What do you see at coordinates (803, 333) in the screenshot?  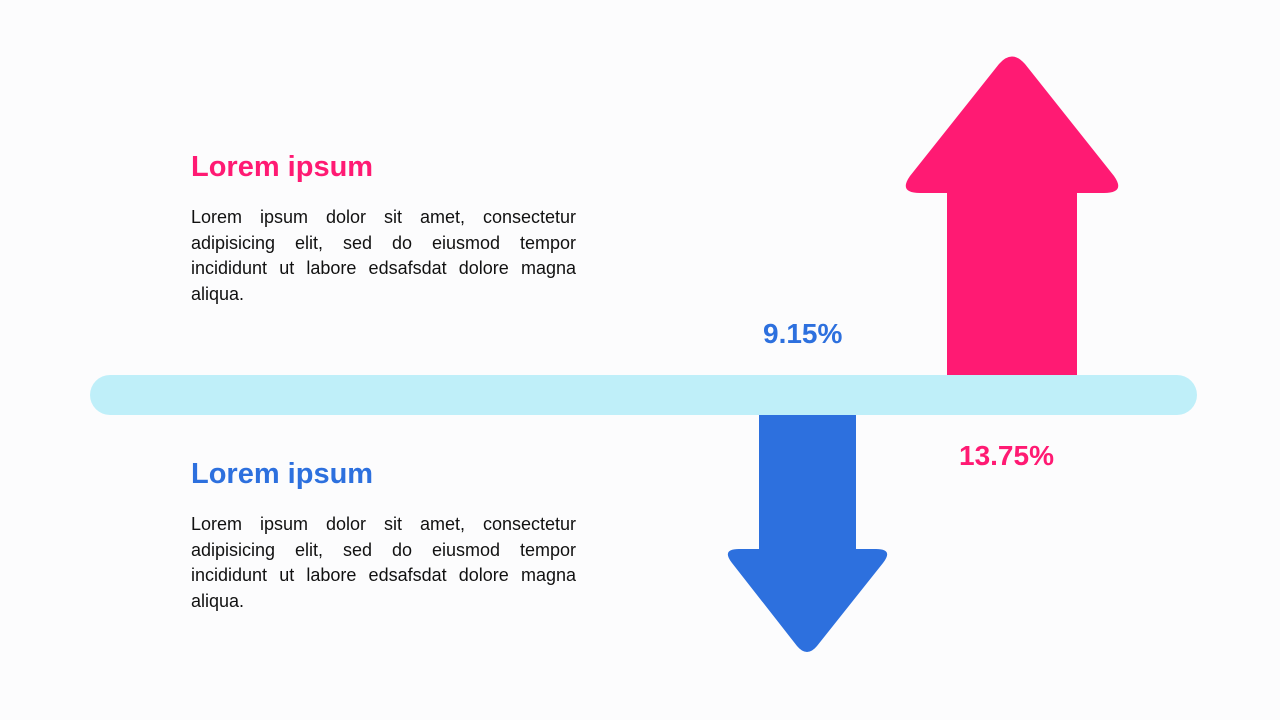 I see `decrease-value: 9.15%` at bounding box center [803, 333].